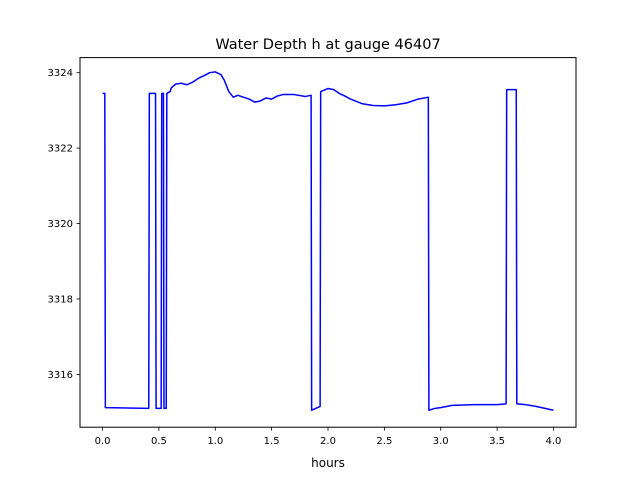 Image resolution: width=640 pixels, height=480 pixels. Describe the element at coordinates (272, 441) in the screenshot. I see `x-tick-label: 1.5` at that location.